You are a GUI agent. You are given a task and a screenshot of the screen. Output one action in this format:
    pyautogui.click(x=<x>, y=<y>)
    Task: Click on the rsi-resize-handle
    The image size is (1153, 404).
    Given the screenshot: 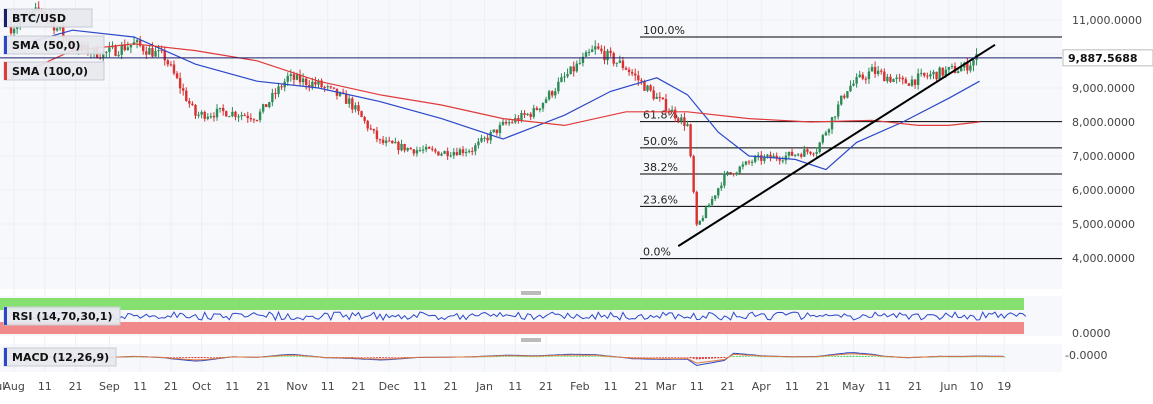 What is the action you would take?
    pyautogui.click(x=531, y=293)
    